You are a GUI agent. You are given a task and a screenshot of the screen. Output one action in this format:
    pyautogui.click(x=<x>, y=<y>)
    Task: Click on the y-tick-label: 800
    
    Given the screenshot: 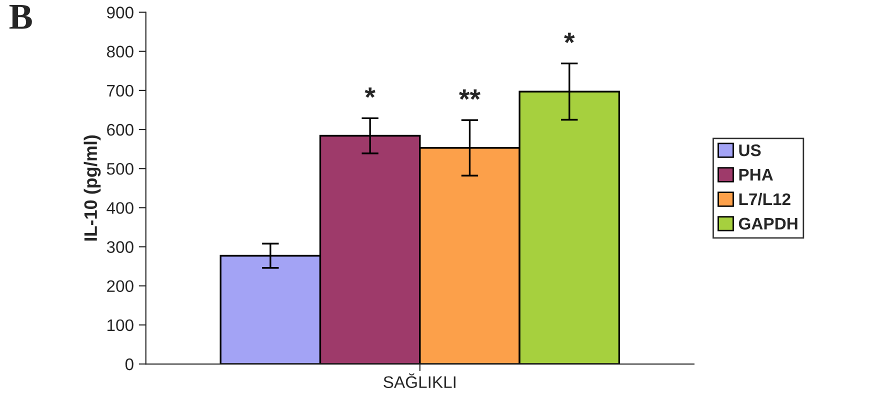 What is the action you would take?
    pyautogui.click(x=120, y=52)
    